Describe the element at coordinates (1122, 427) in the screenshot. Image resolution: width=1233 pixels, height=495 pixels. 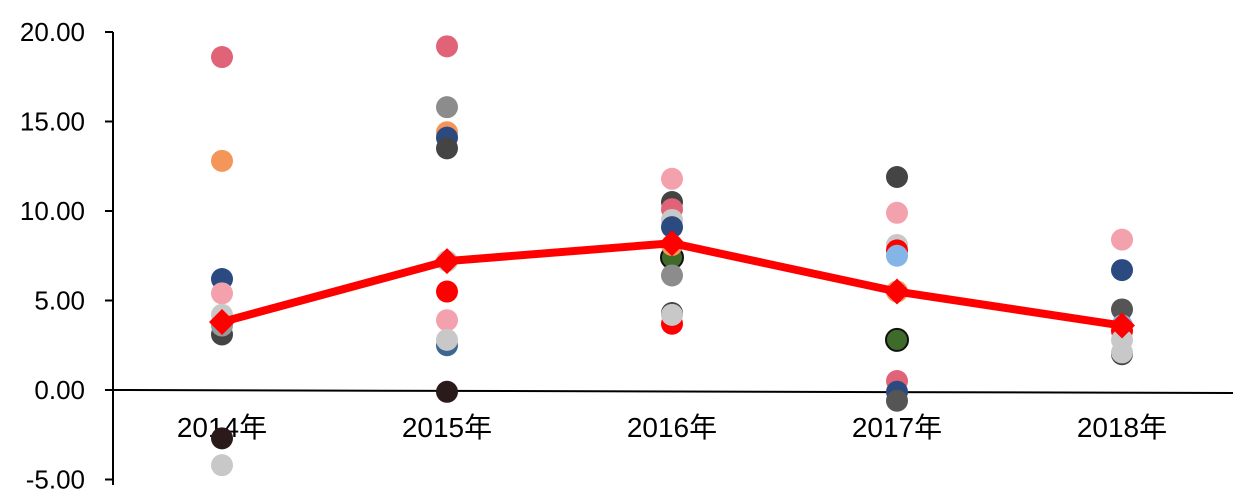
I see `x-category-label: 2018年` at that location.